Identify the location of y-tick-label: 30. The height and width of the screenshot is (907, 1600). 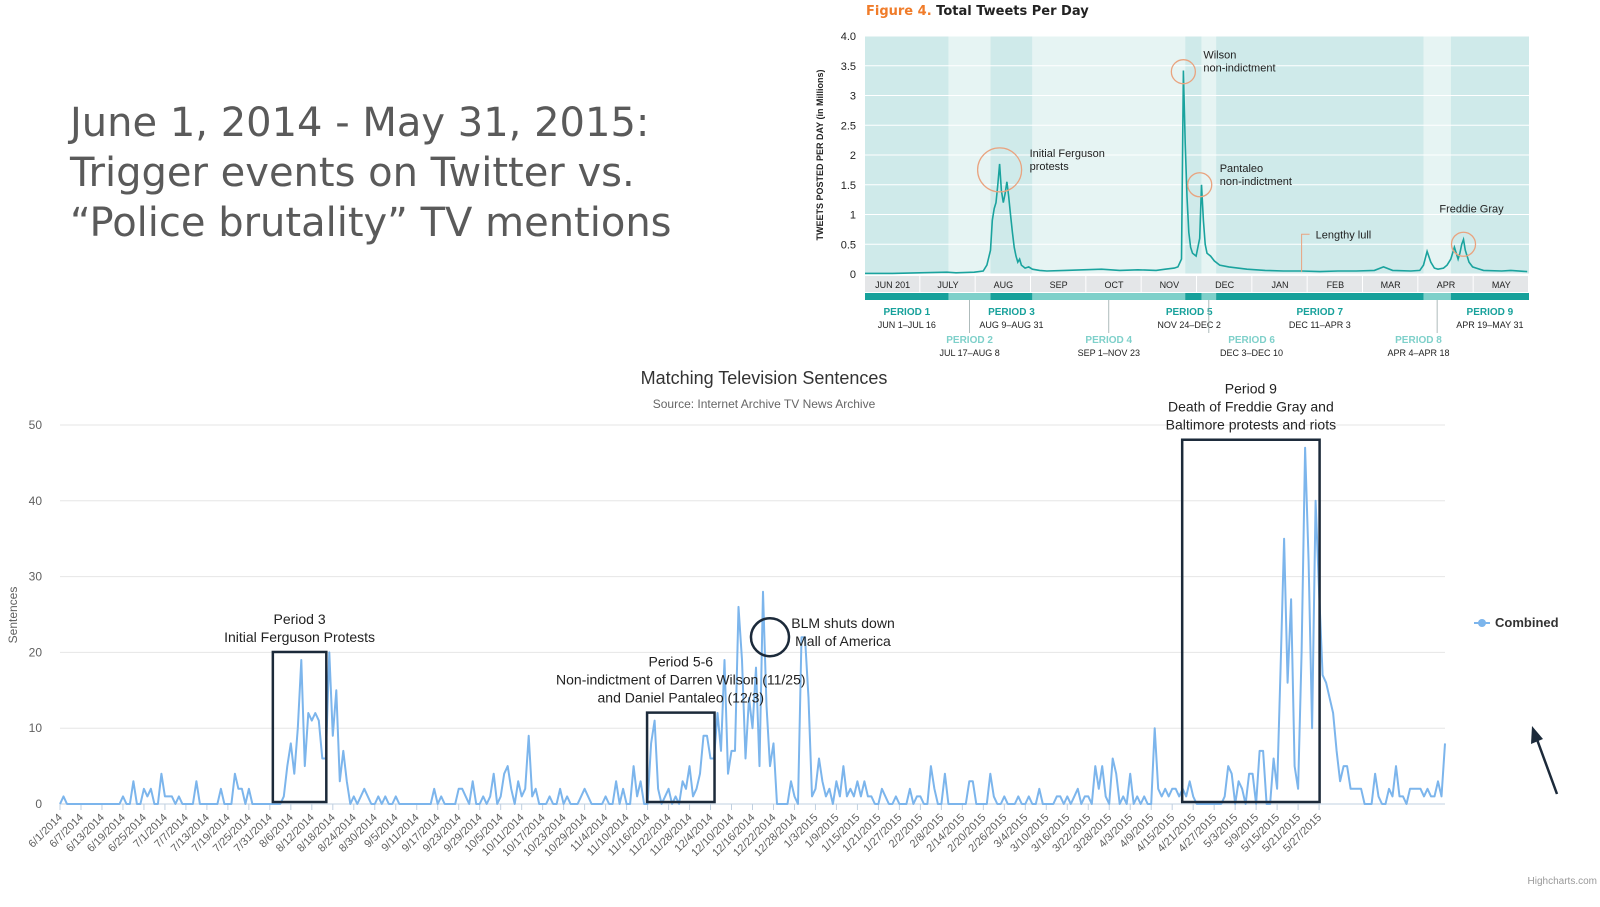
(36, 577).